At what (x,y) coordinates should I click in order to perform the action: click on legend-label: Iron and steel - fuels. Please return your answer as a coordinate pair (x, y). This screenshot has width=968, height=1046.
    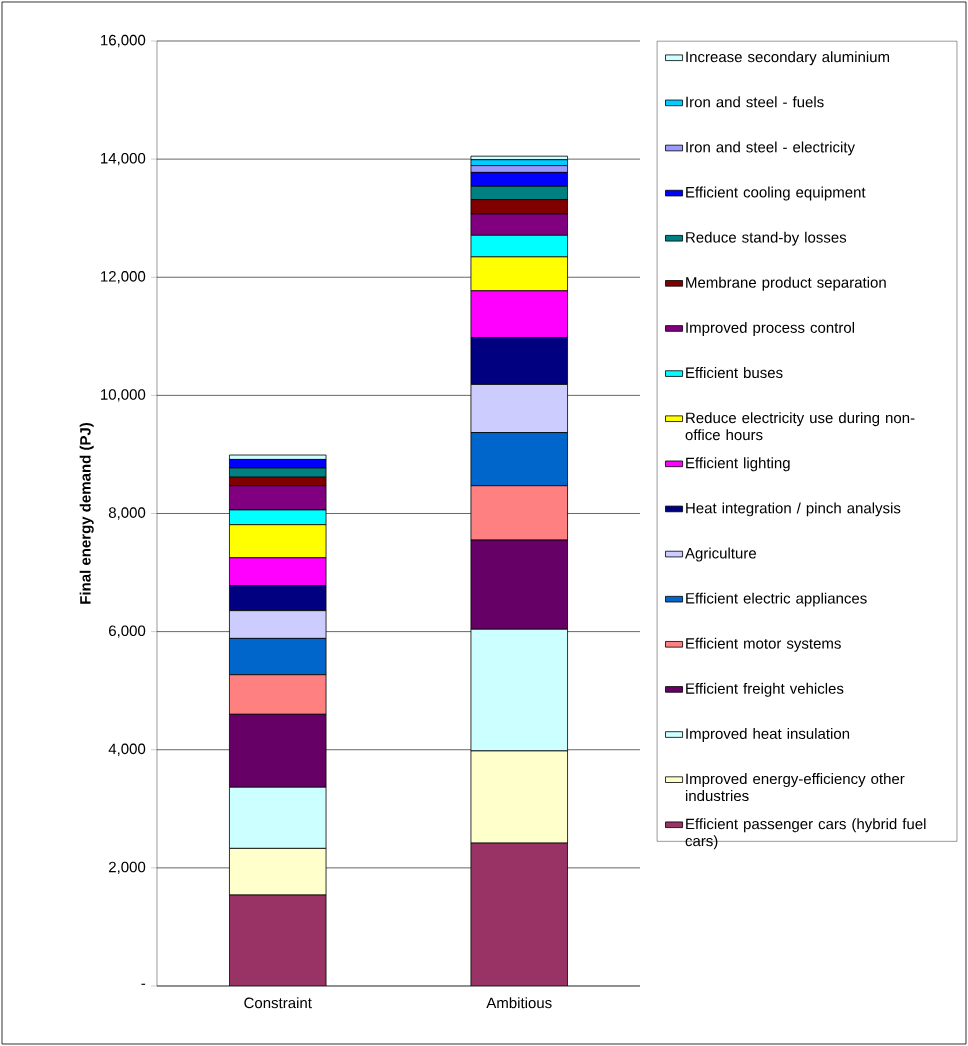
    Looking at the image, I should click on (755, 102).